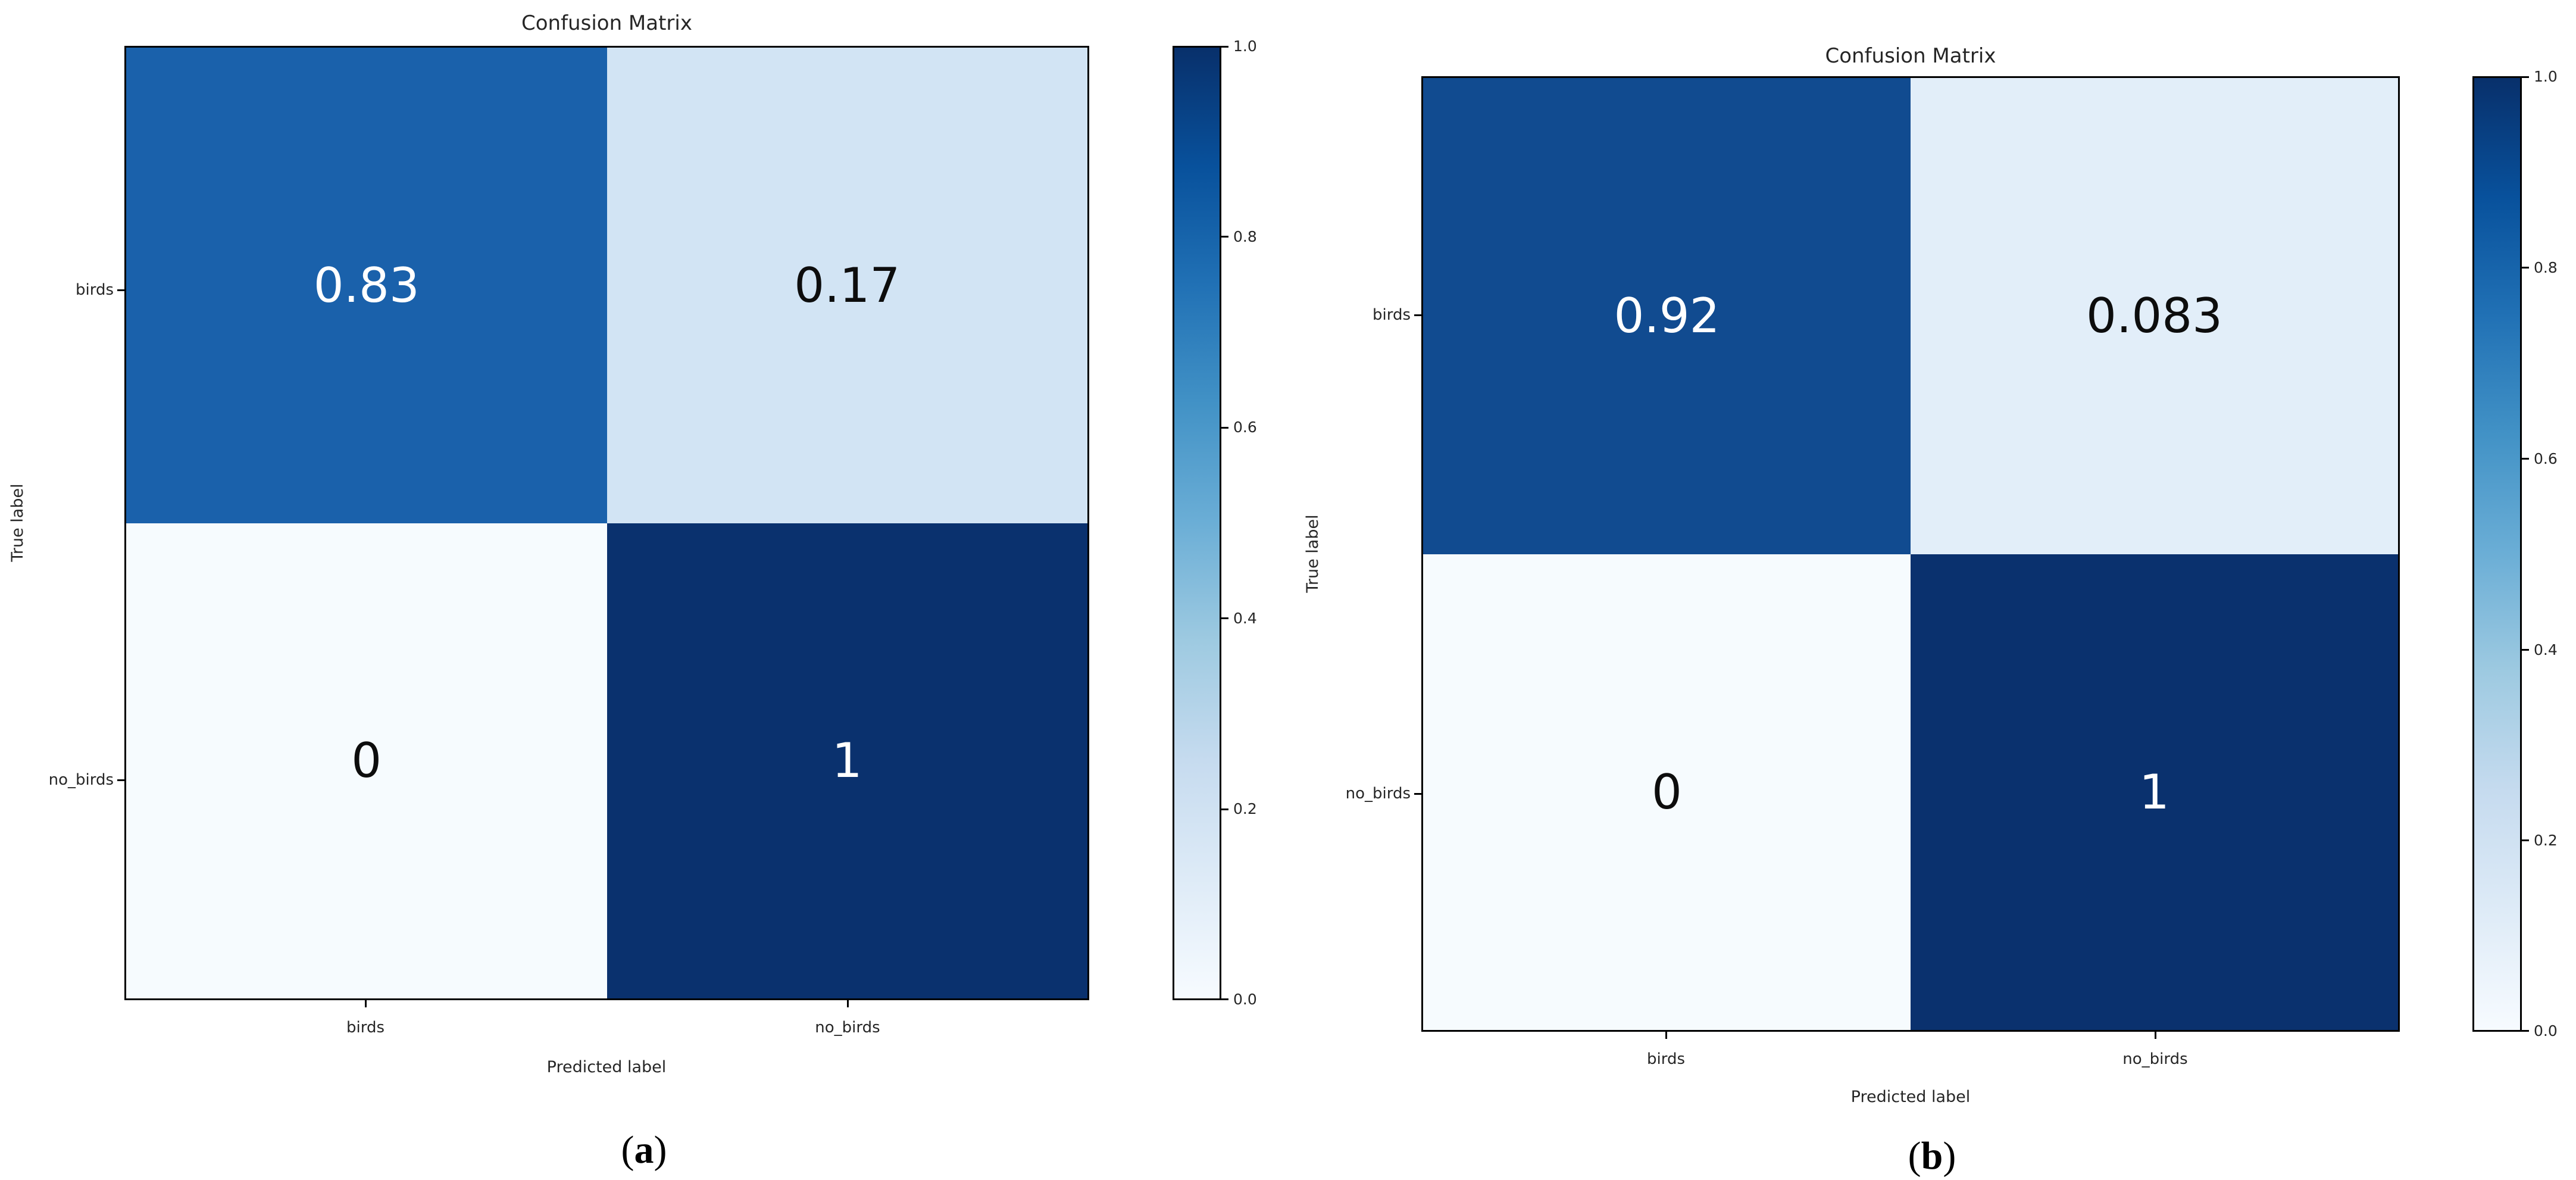 This screenshot has width=2576, height=1180. What do you see at coordinates (2154, 792) in the screenshot?
I see `panel-b-cell-true-nobirds-pred-nobirds: 1` at bounding box center [2154, 792].